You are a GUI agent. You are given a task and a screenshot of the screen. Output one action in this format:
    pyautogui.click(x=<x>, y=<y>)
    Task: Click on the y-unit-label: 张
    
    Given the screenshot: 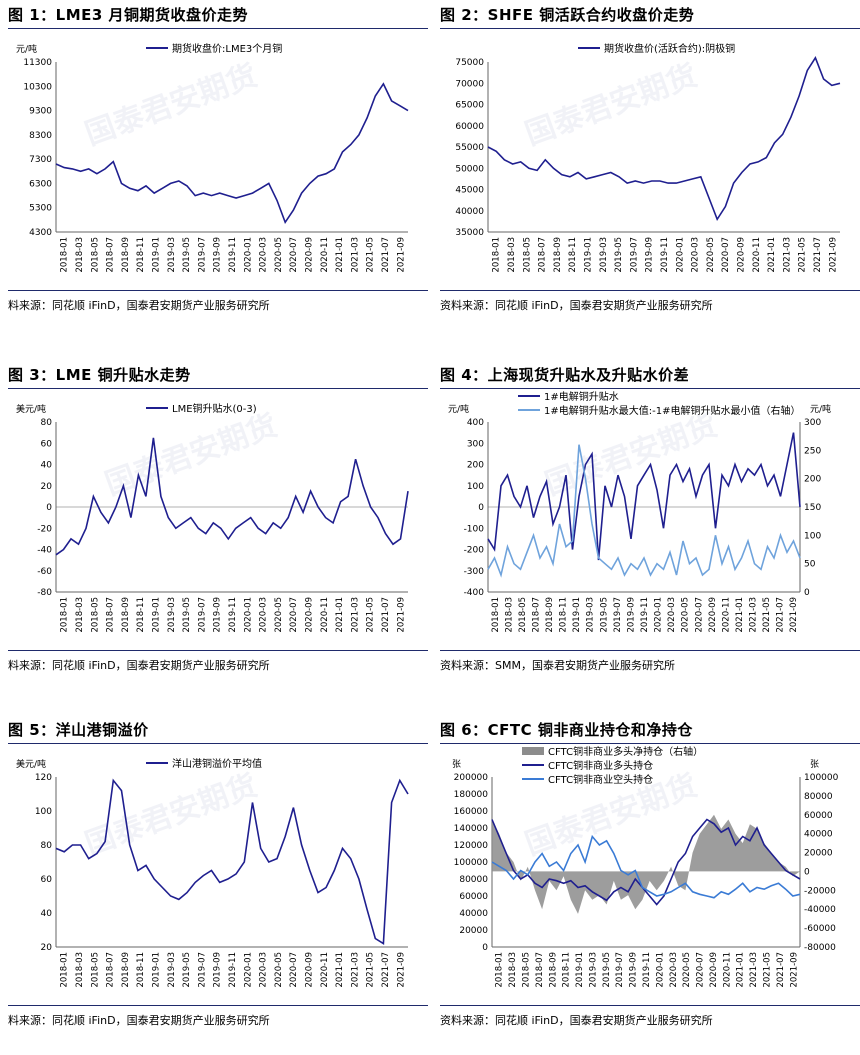 What is the action you would take?
    pyautogui.click(x=456, y=764)
    